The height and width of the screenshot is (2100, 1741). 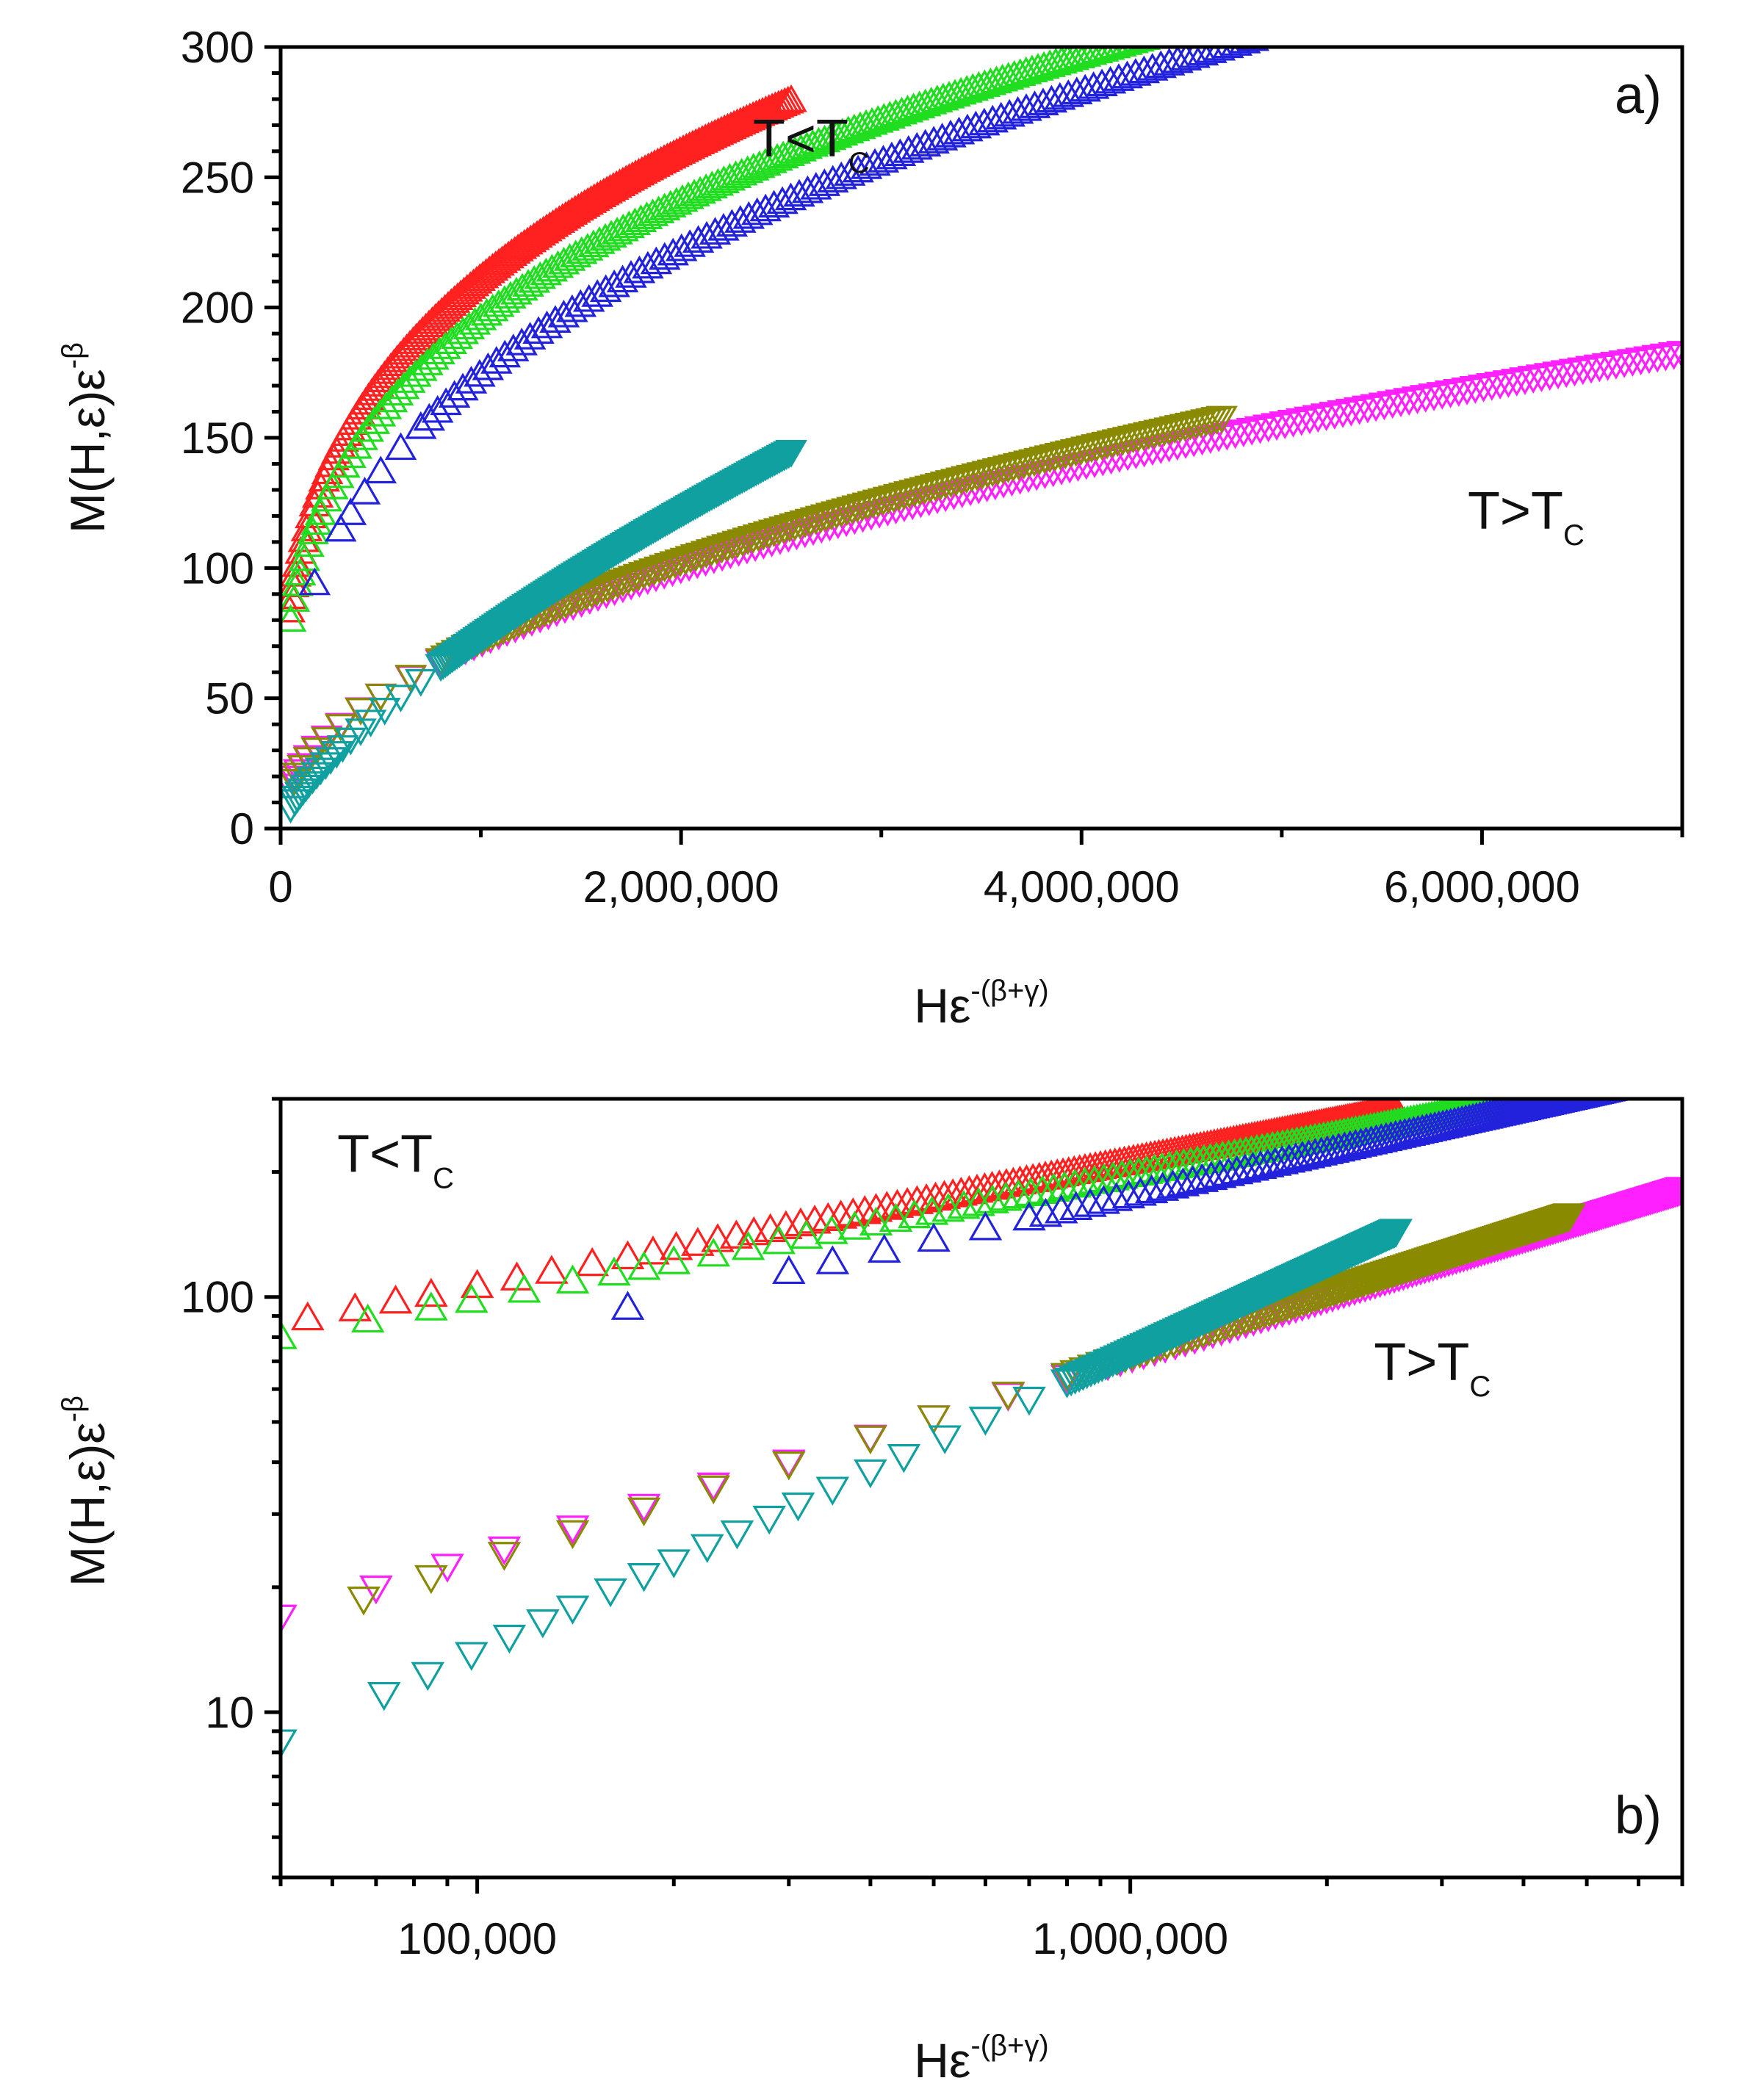 What do you see at coordinates (86, 1491) in the screenshot?
I see `panel-b-y-axis-title: M(H,ε)ε-β` at bounding box center [86, 1491].